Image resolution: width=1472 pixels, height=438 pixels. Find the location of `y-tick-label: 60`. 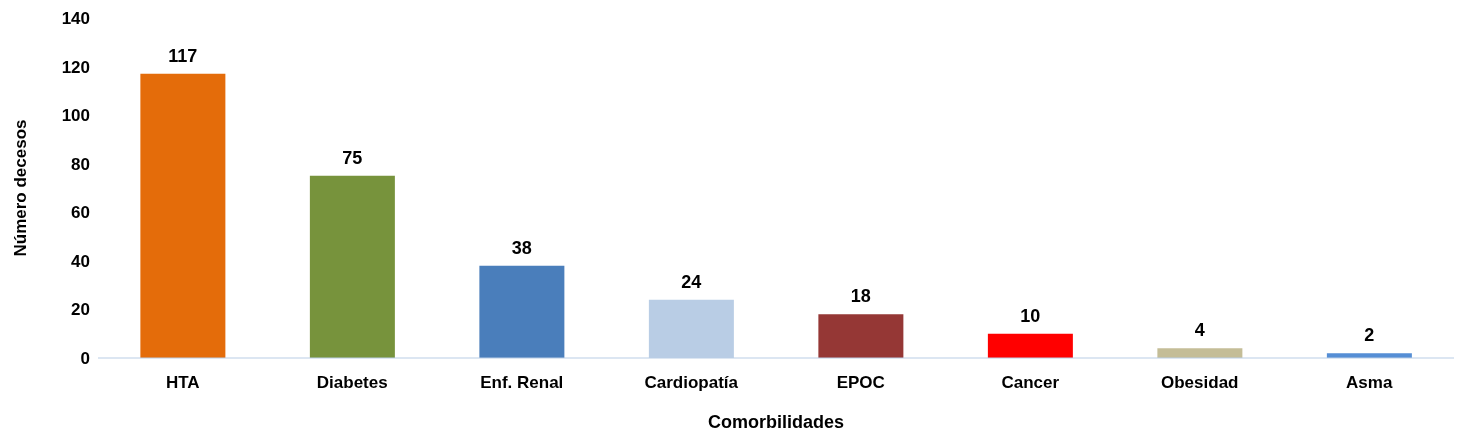

y-tick-label: 60 is located at coordinates (80, 213).